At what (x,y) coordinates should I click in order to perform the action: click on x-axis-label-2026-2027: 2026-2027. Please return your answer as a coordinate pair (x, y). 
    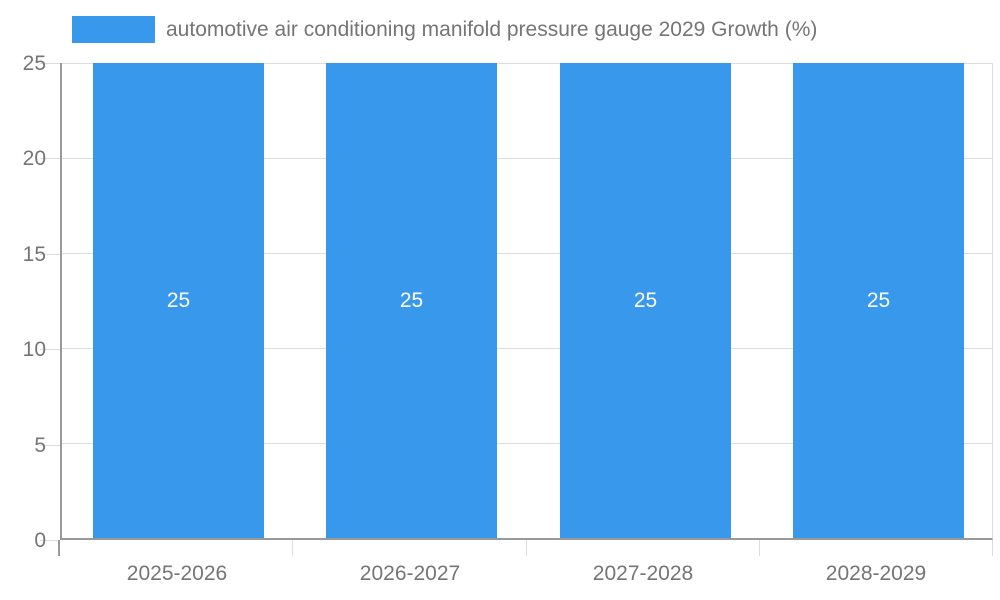
    Looking at the image, I should click on (410, 573).